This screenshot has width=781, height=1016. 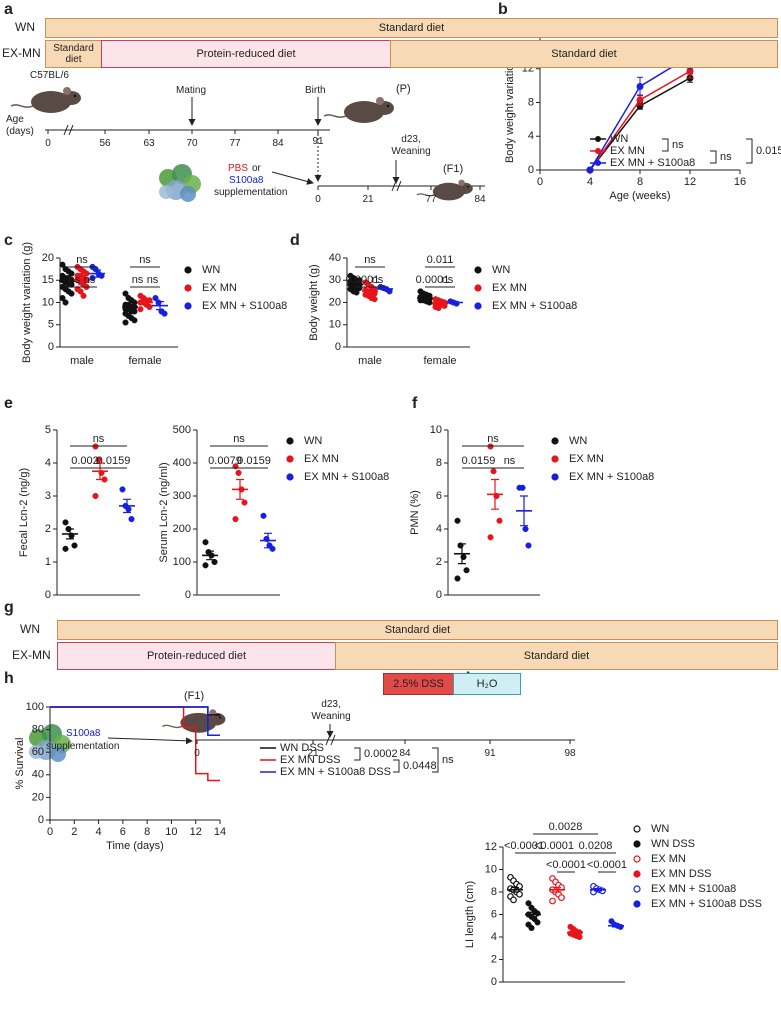 What do you see at coordinates (38, 797) in the screenshot?
I see `y-tick-label: 20` at bounding box center [38, 797].